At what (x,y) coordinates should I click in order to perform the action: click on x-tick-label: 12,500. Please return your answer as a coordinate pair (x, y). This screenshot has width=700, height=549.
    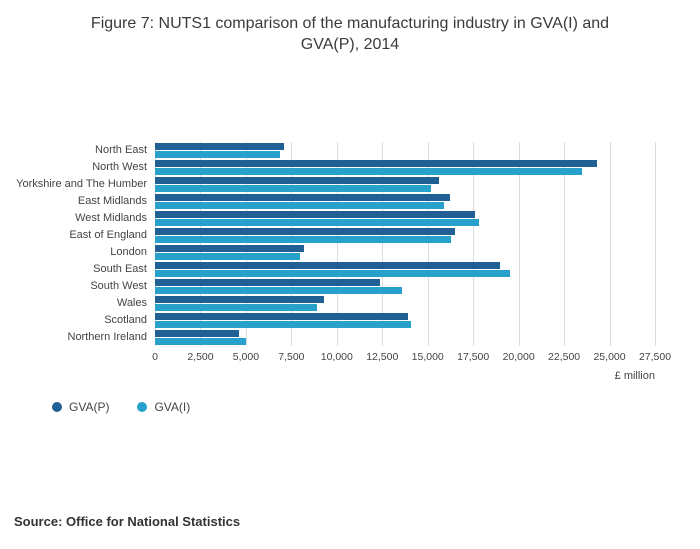
    Looking at the image, I should click on (382, 356).